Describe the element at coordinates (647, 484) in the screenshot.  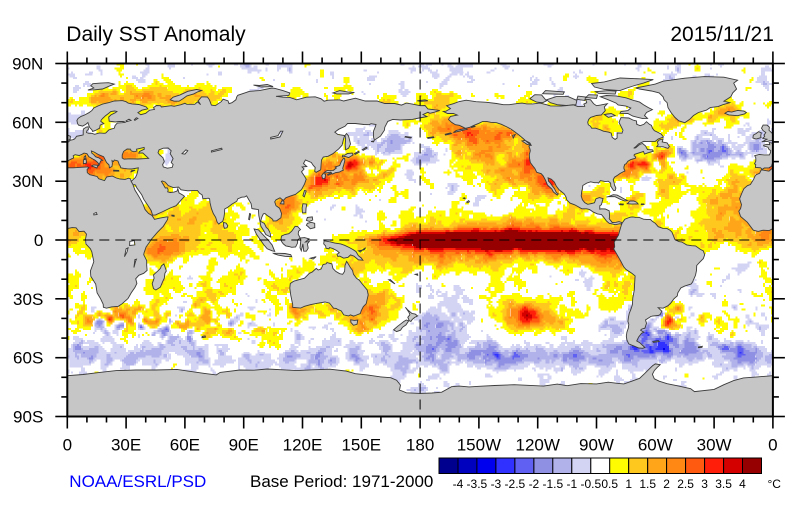
I see `svg-text: 1.5` at that location.